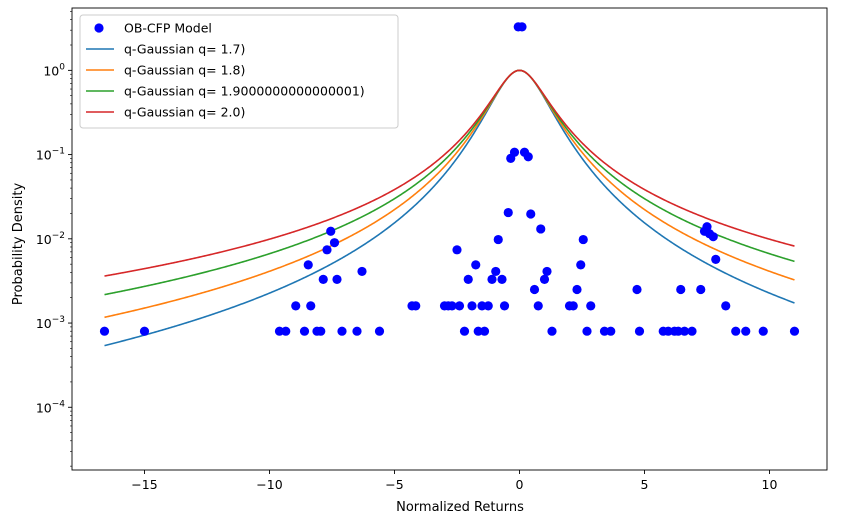 This screenshot has width=857, height=525. Describe the element at coordinates (50, 407) in the screenshot. I see `y-tick-label: 10⁻⁴` at that location.